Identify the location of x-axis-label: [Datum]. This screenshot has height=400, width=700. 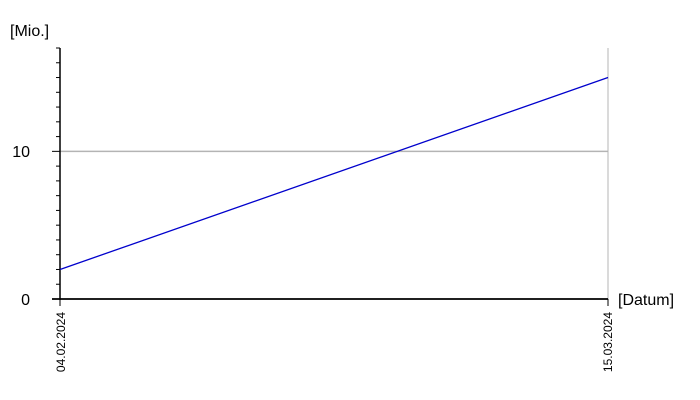
(646, 300).